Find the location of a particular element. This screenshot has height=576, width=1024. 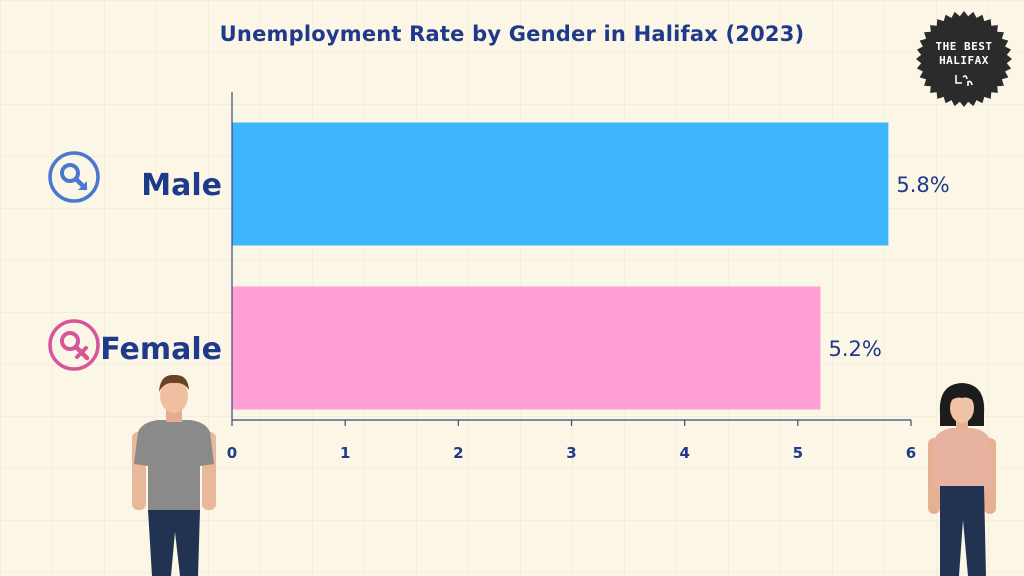

logo-line1: THE BEST is located at coordinates (964, 46).